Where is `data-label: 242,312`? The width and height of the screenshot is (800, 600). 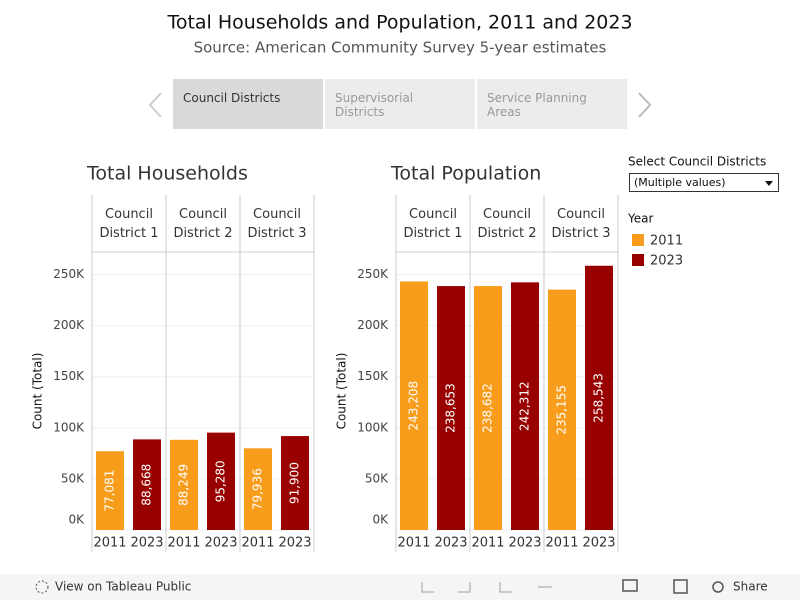
data-label: 242,312 is located at coordinates (525, 406).